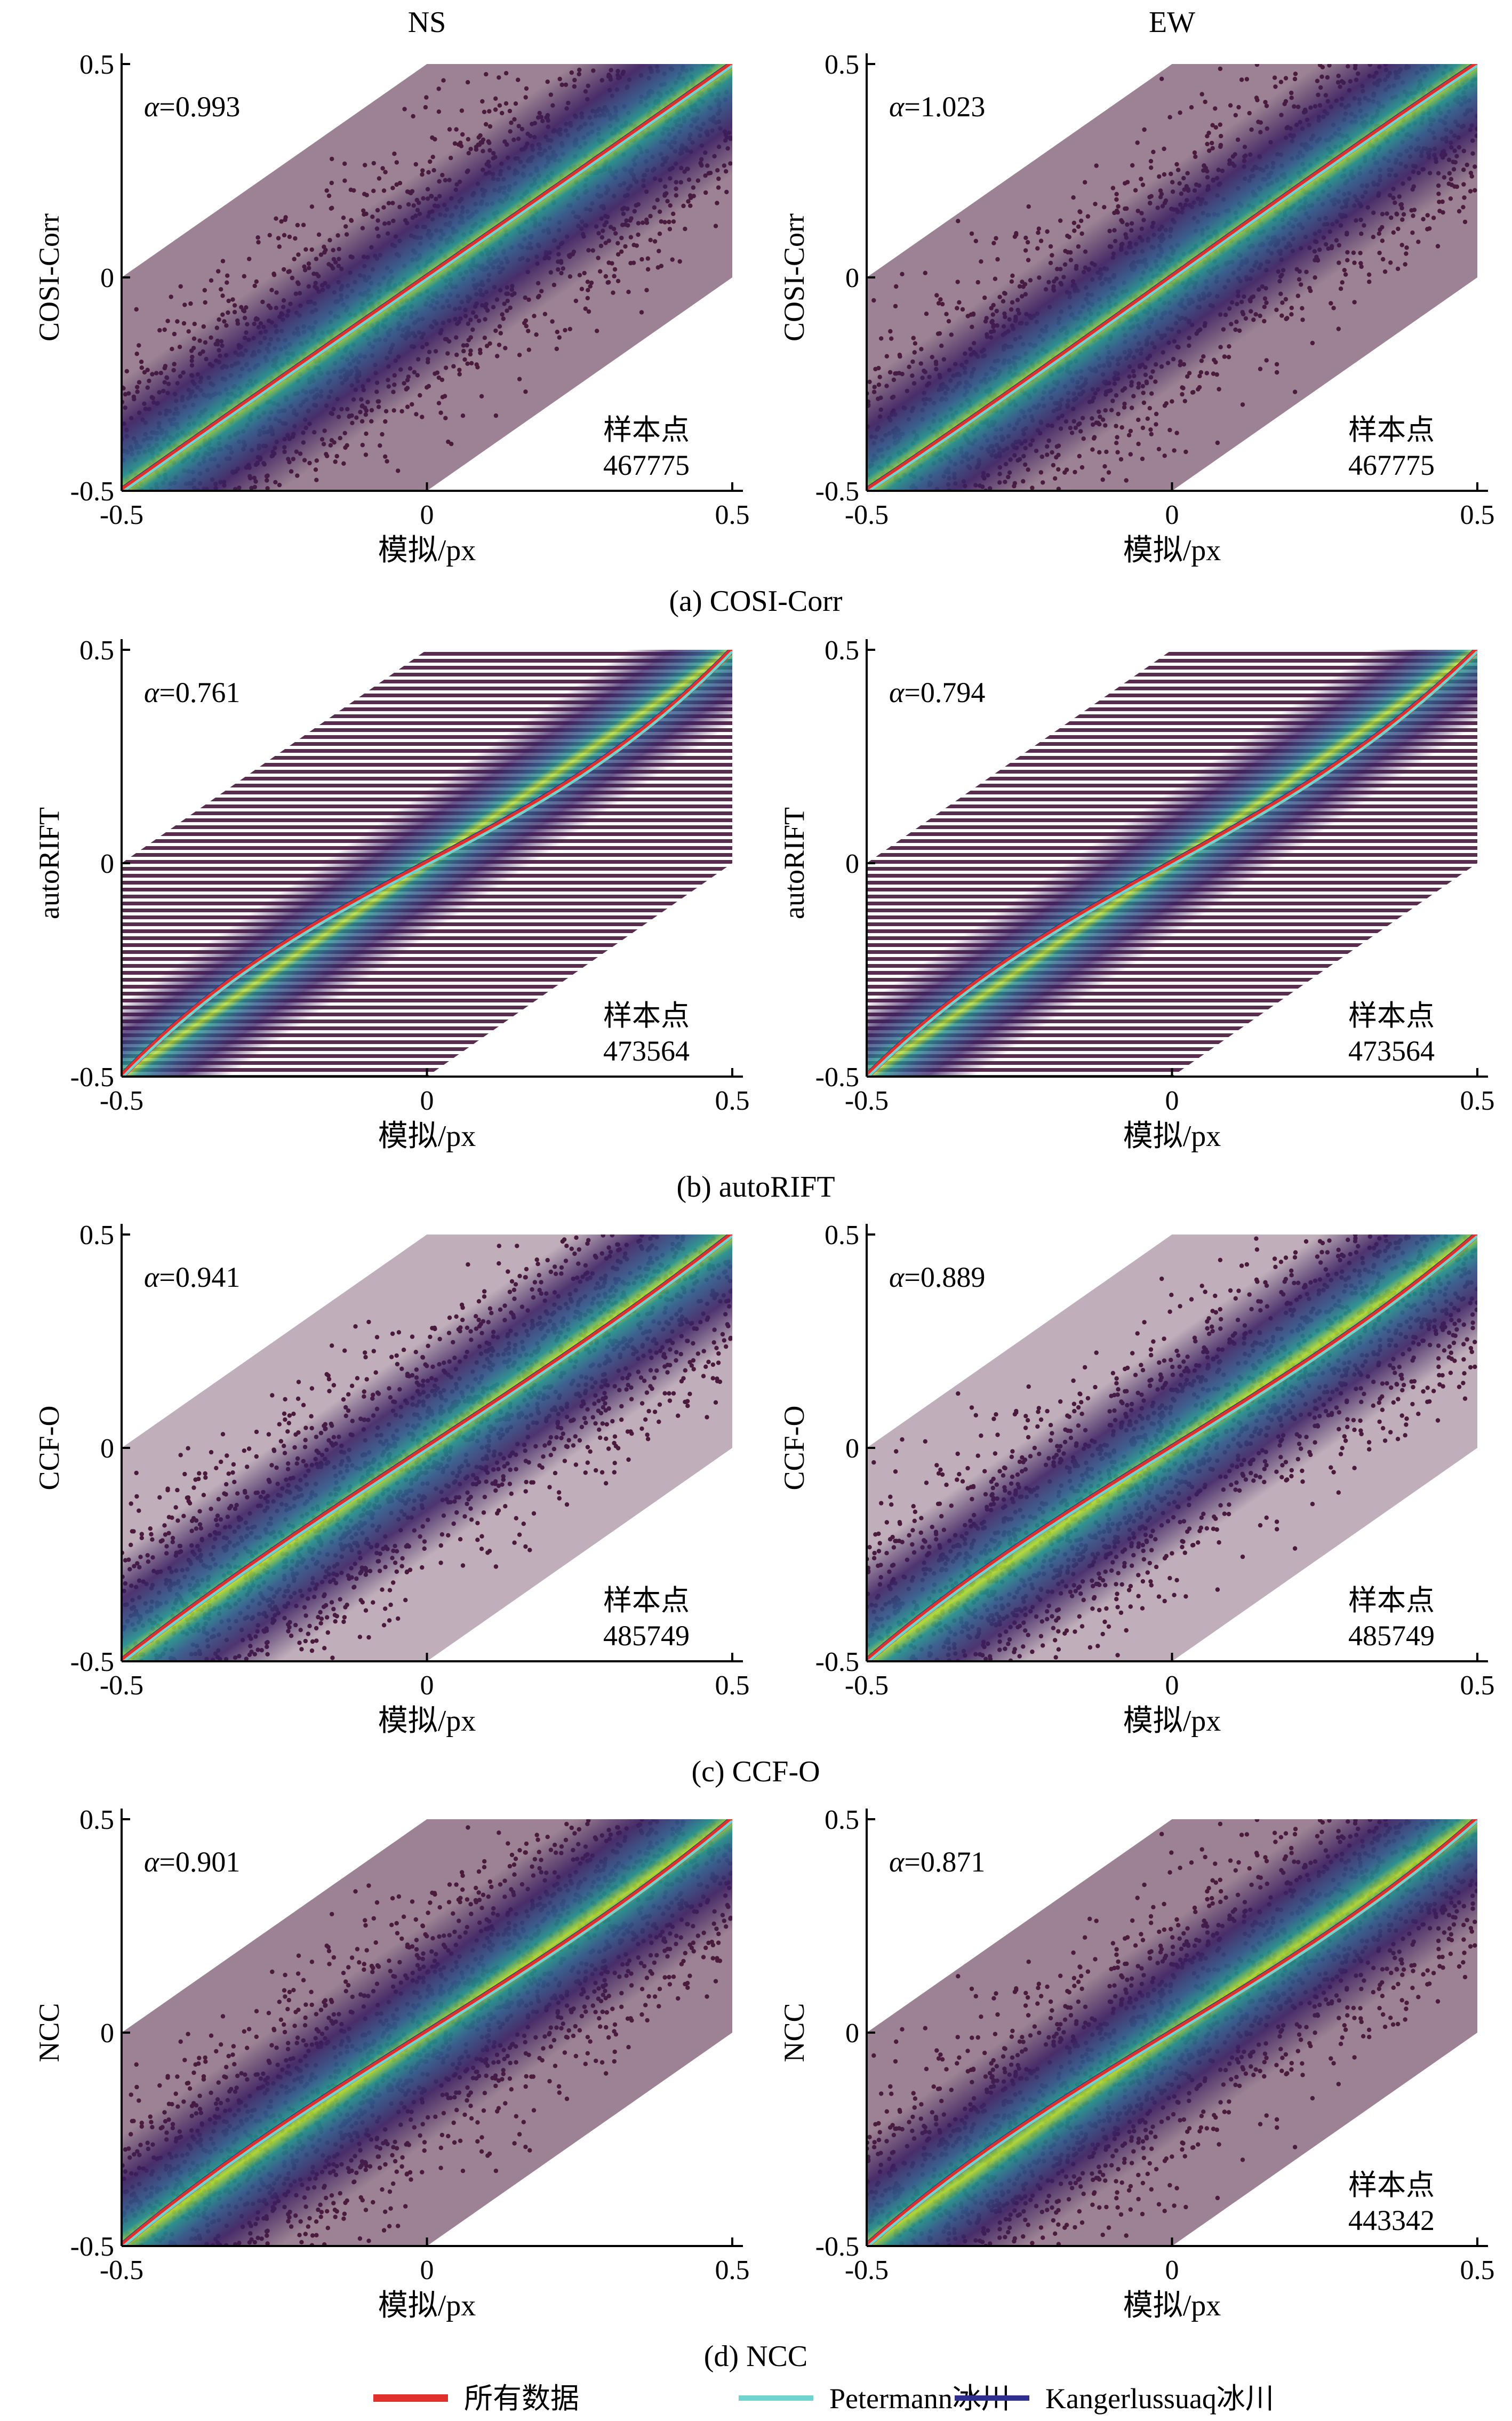  I want to click on sample-count: 443342, so click(1391, 2220).